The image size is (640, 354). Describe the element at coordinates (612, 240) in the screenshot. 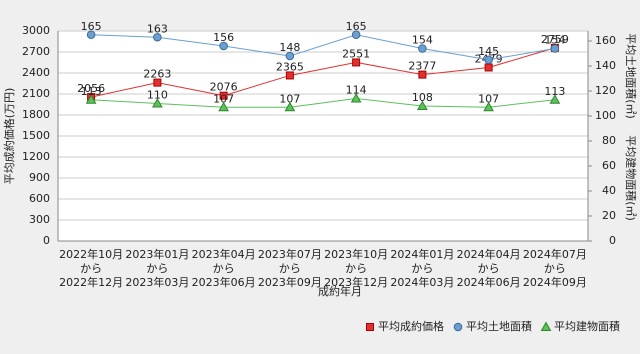

I see `y2-tick-label: 0` at that location.